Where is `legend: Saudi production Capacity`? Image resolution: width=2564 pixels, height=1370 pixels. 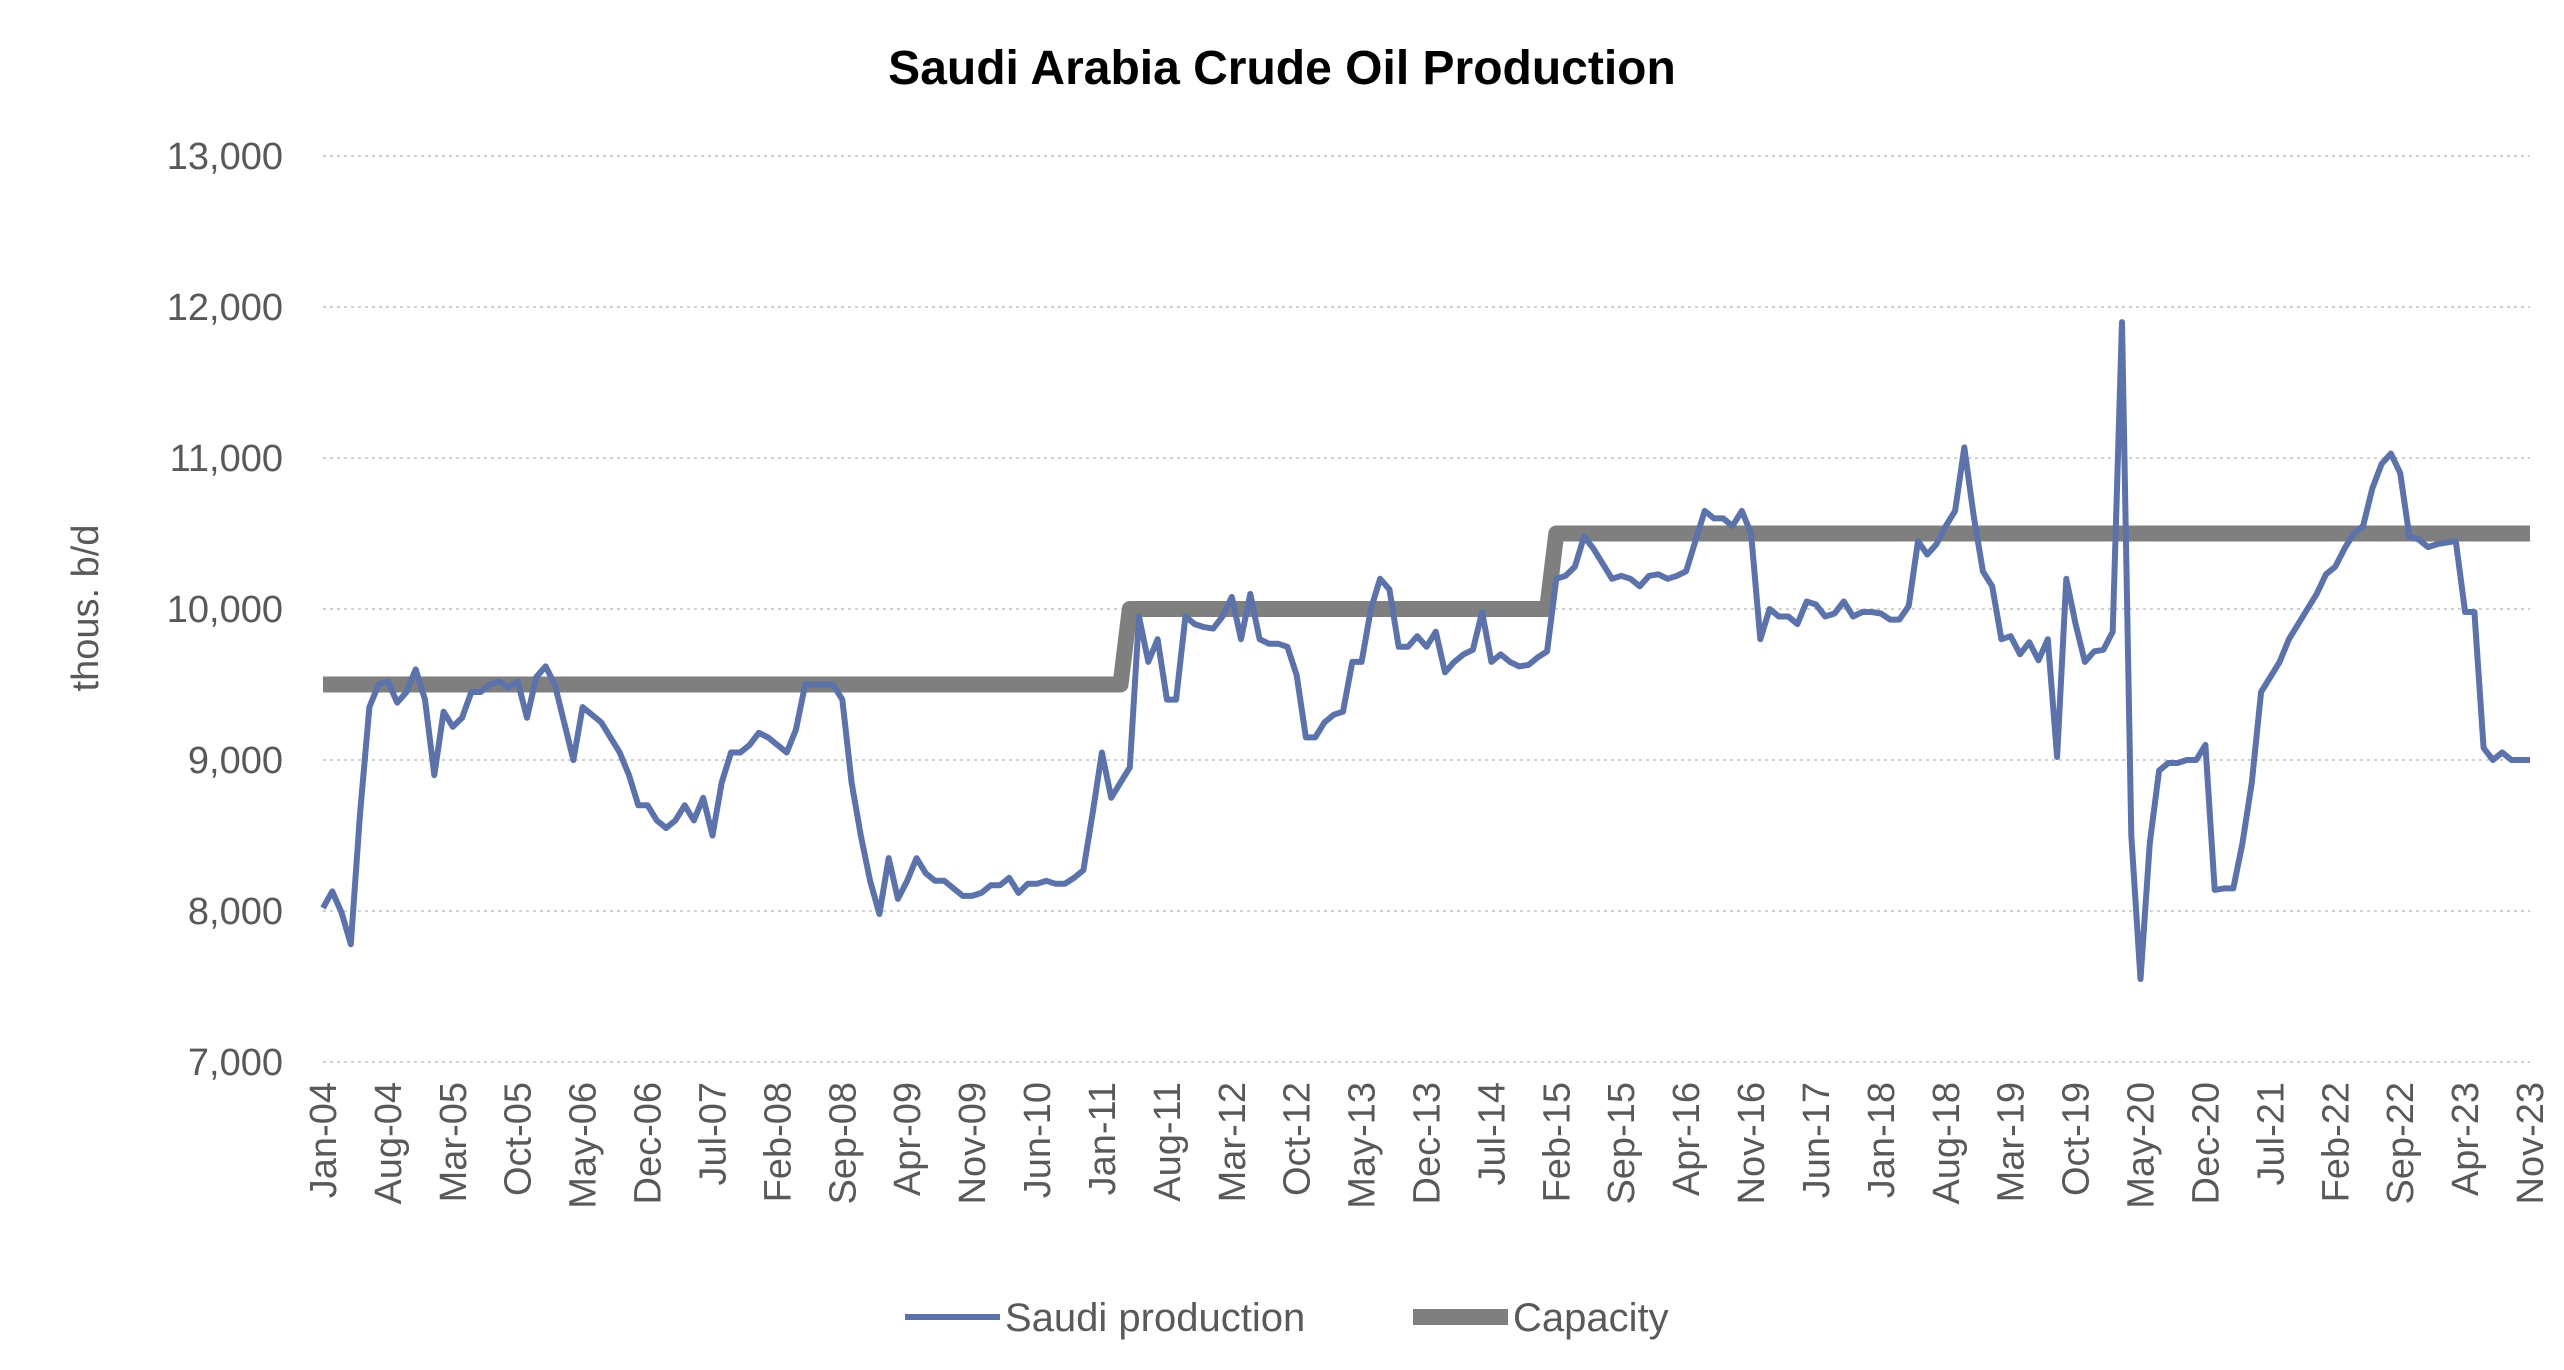
legend: Saudi production Capacity is located at coordinates (1287, 1318).